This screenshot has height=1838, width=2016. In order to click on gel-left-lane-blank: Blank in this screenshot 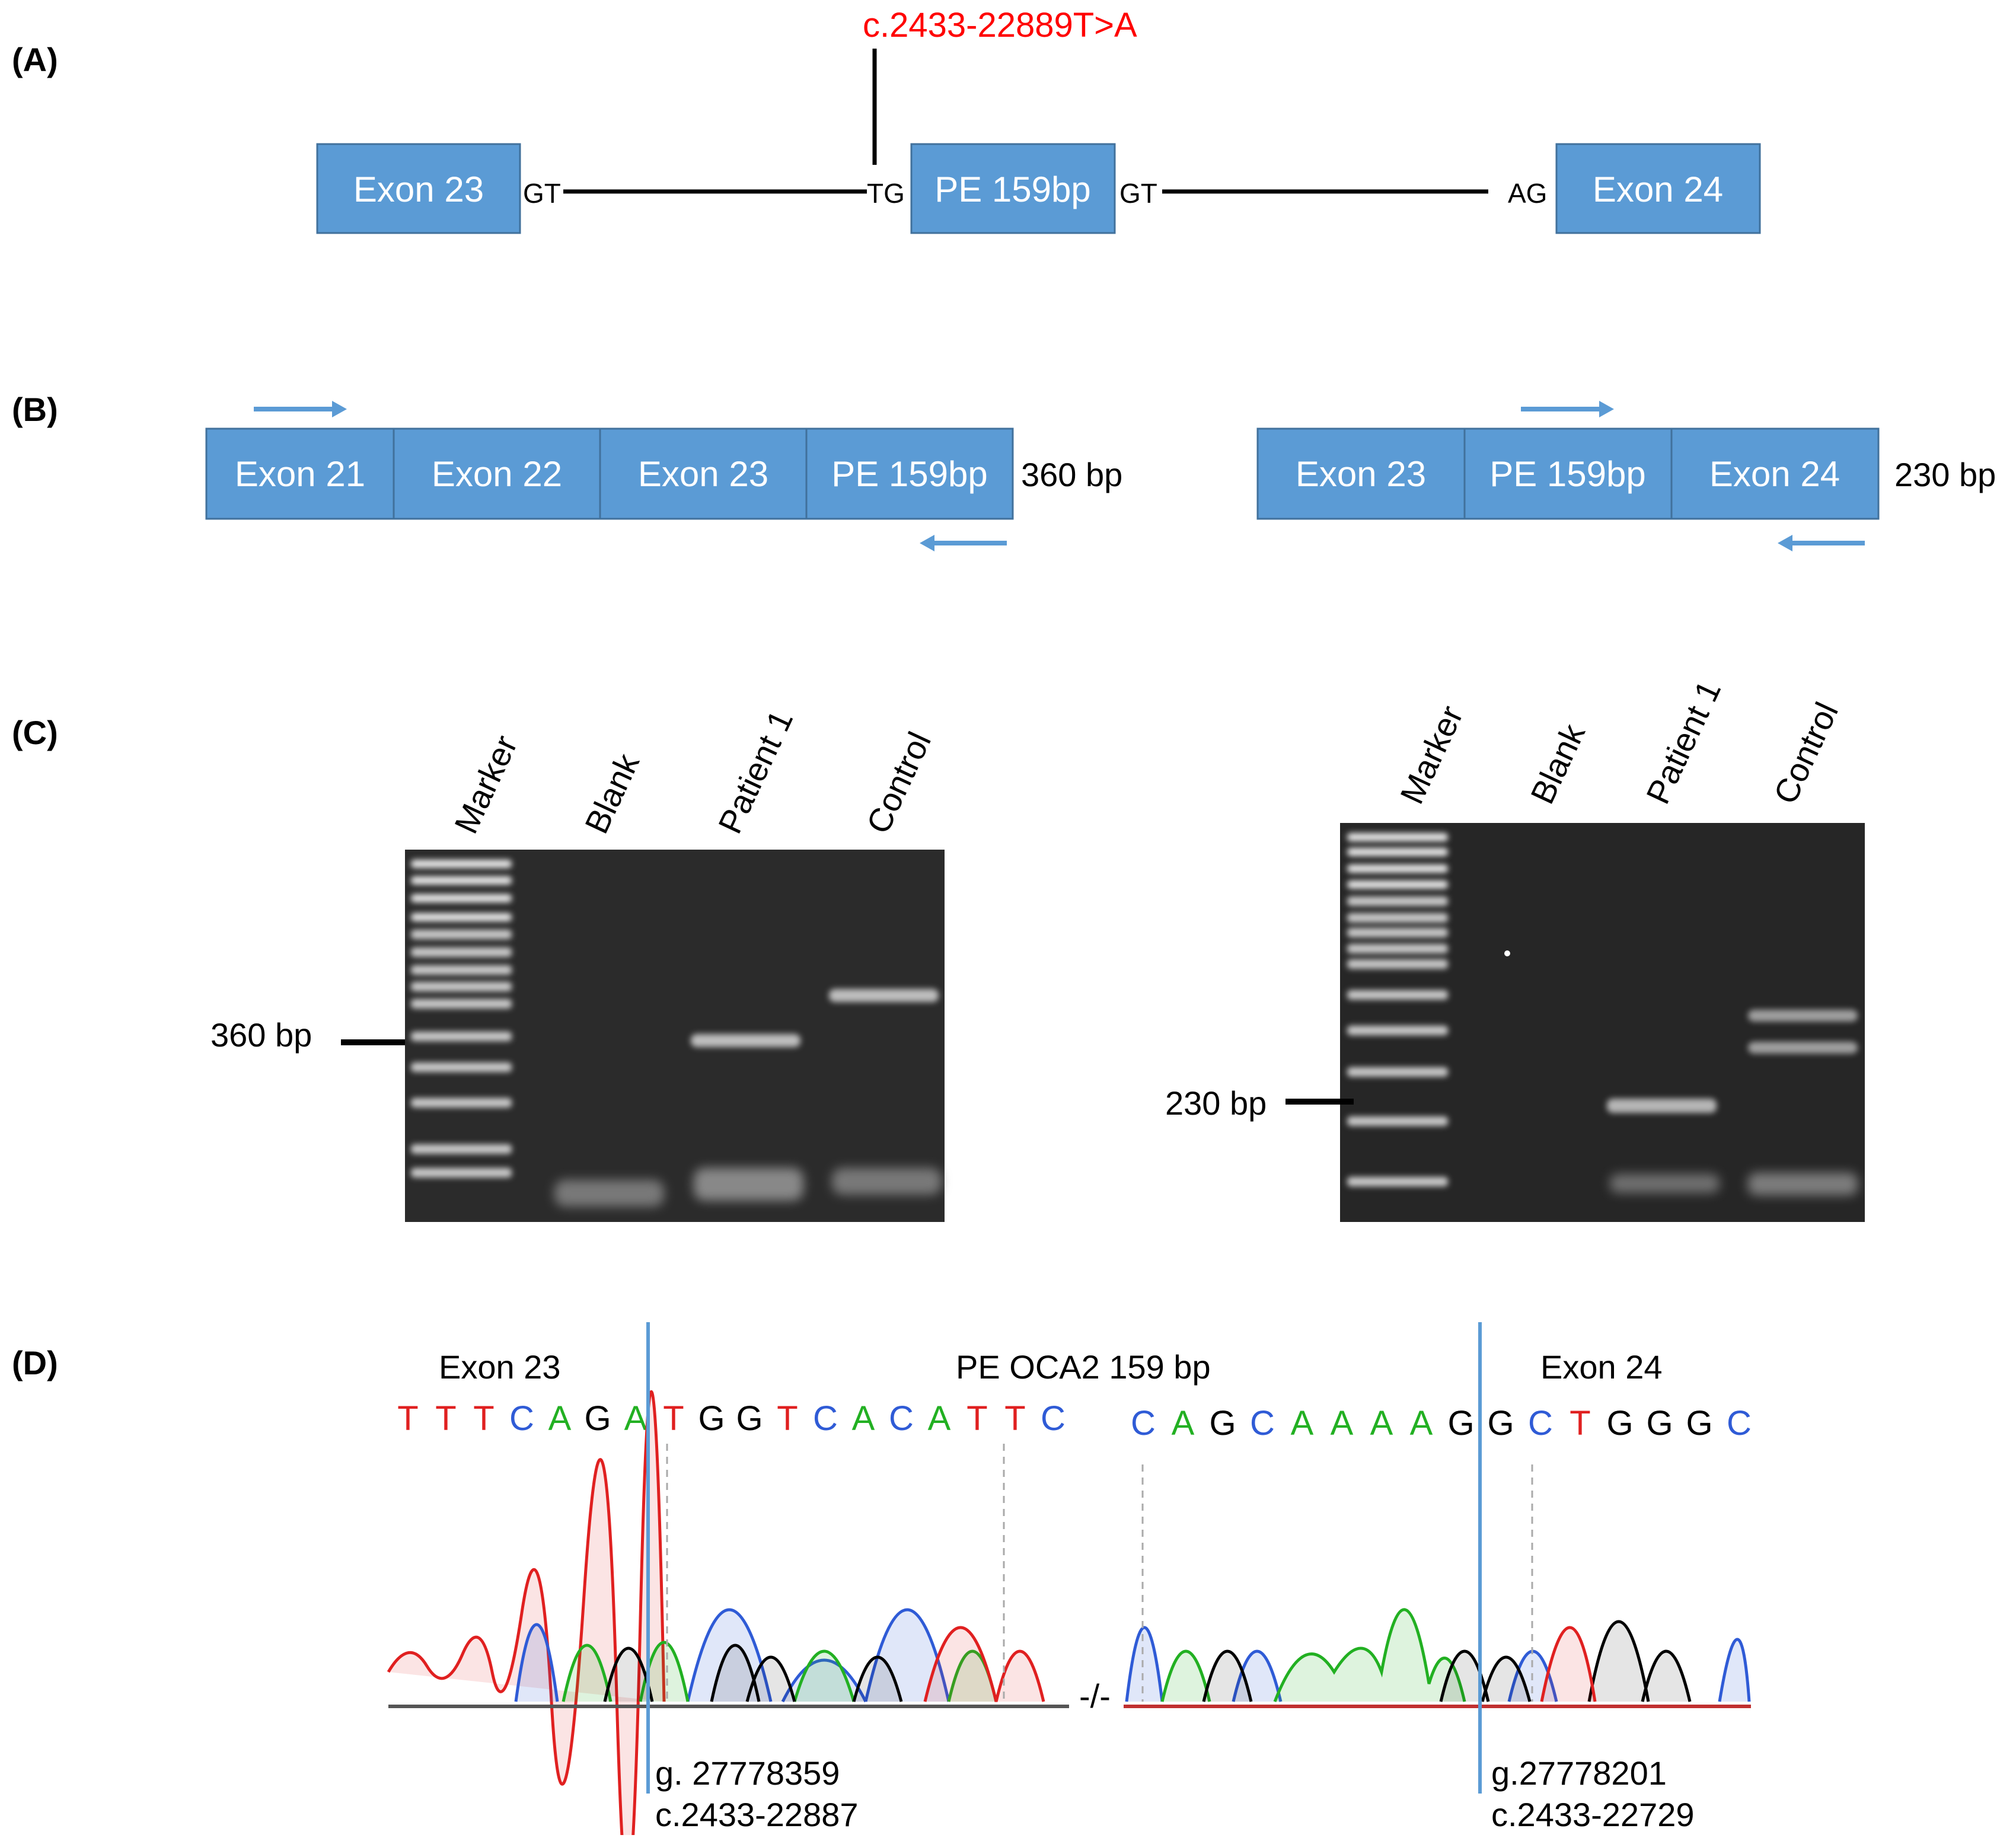, I will do `click(612, 793)`.